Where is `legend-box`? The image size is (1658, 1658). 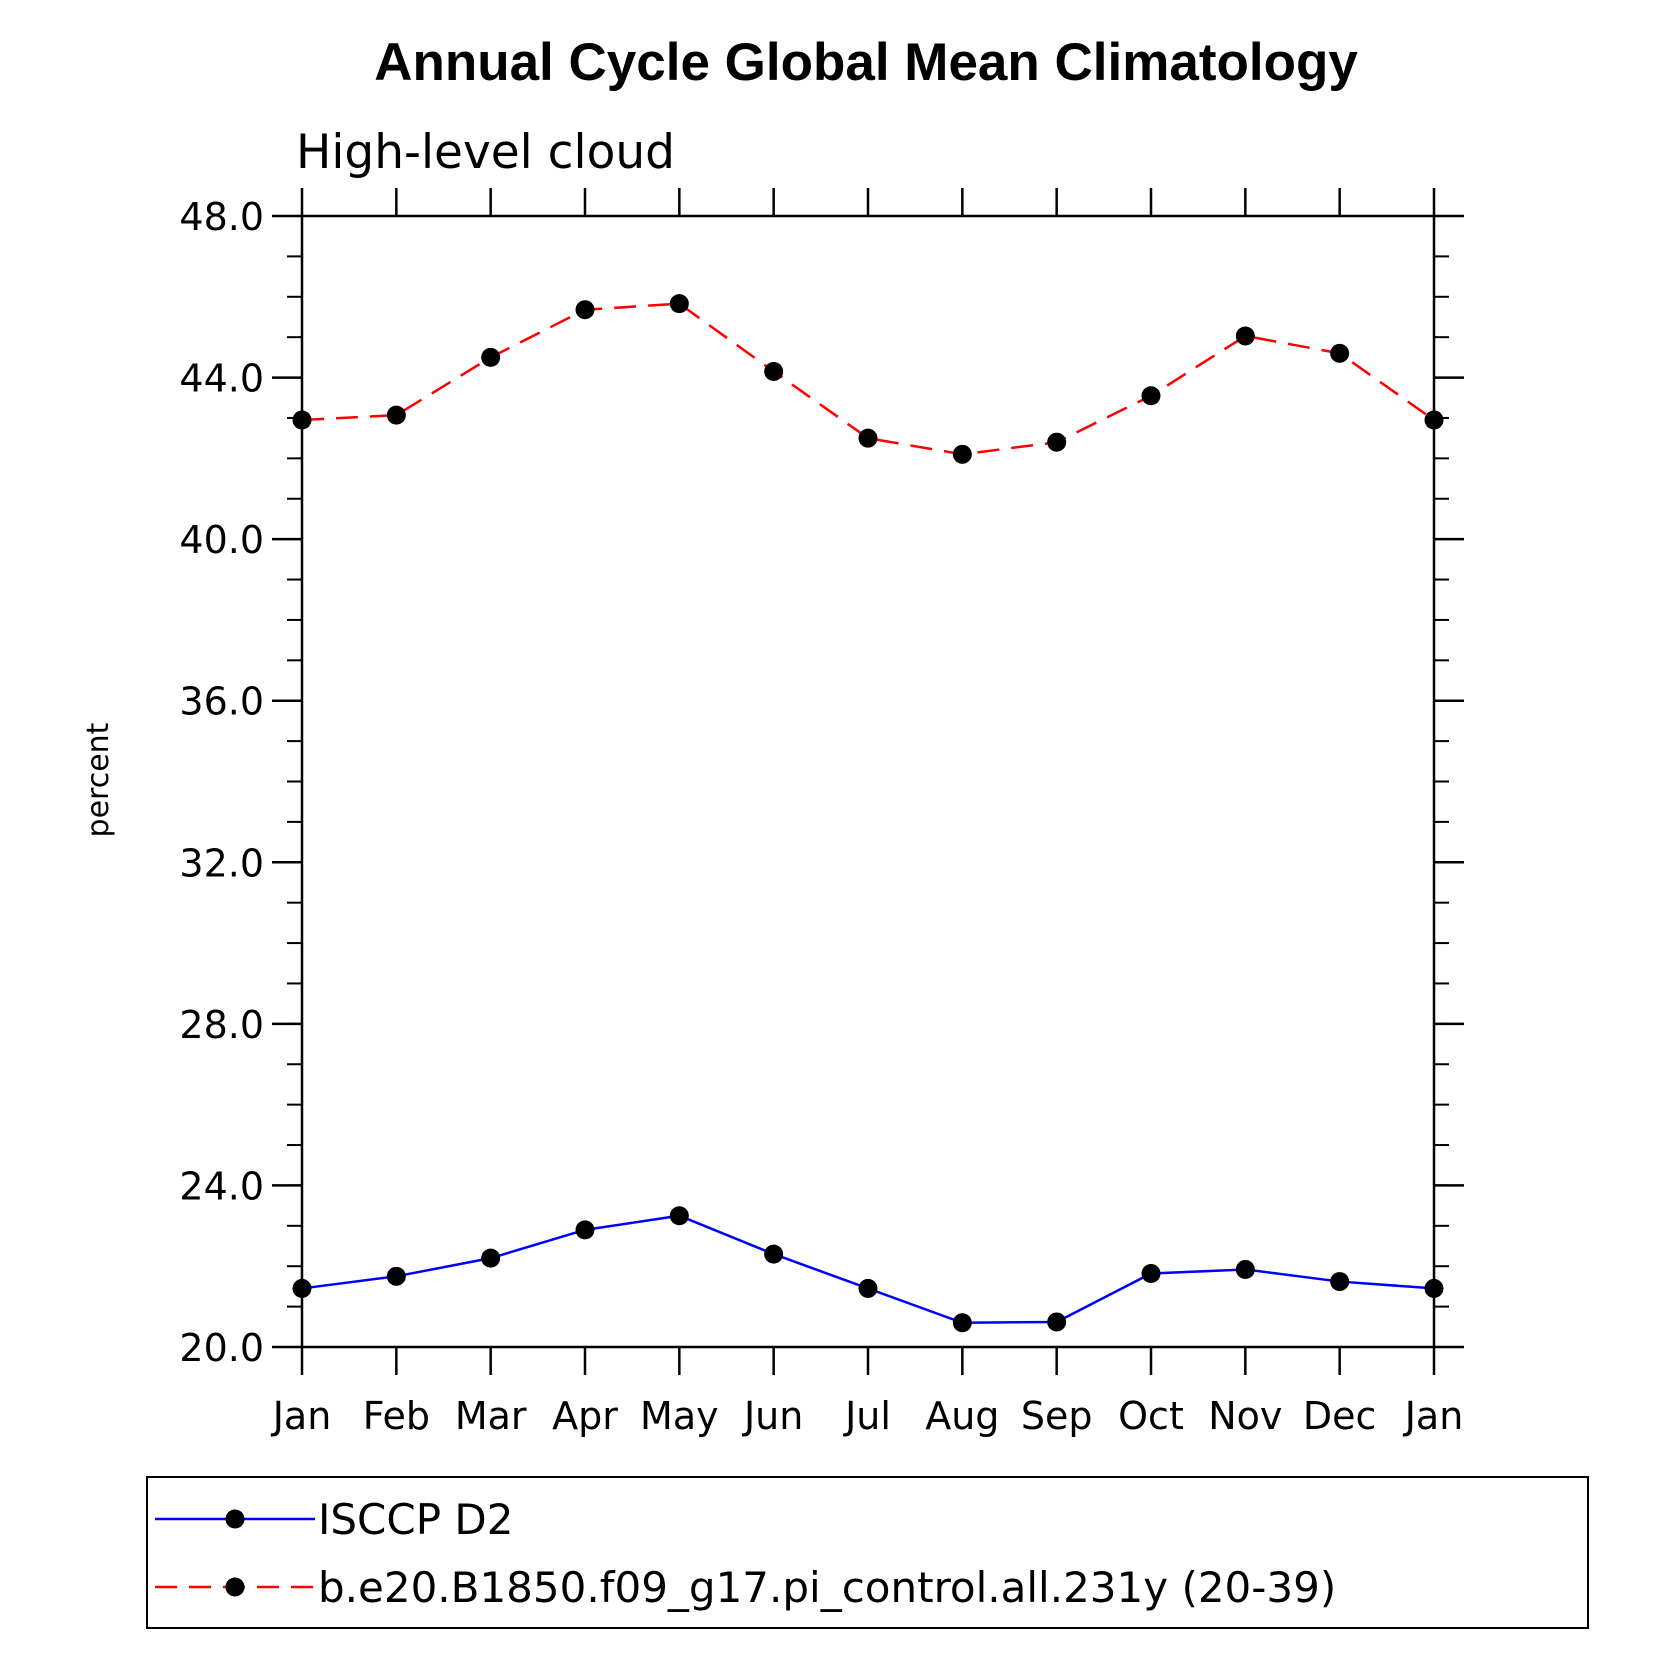
legend-box is located at coordinates (867, 1552).